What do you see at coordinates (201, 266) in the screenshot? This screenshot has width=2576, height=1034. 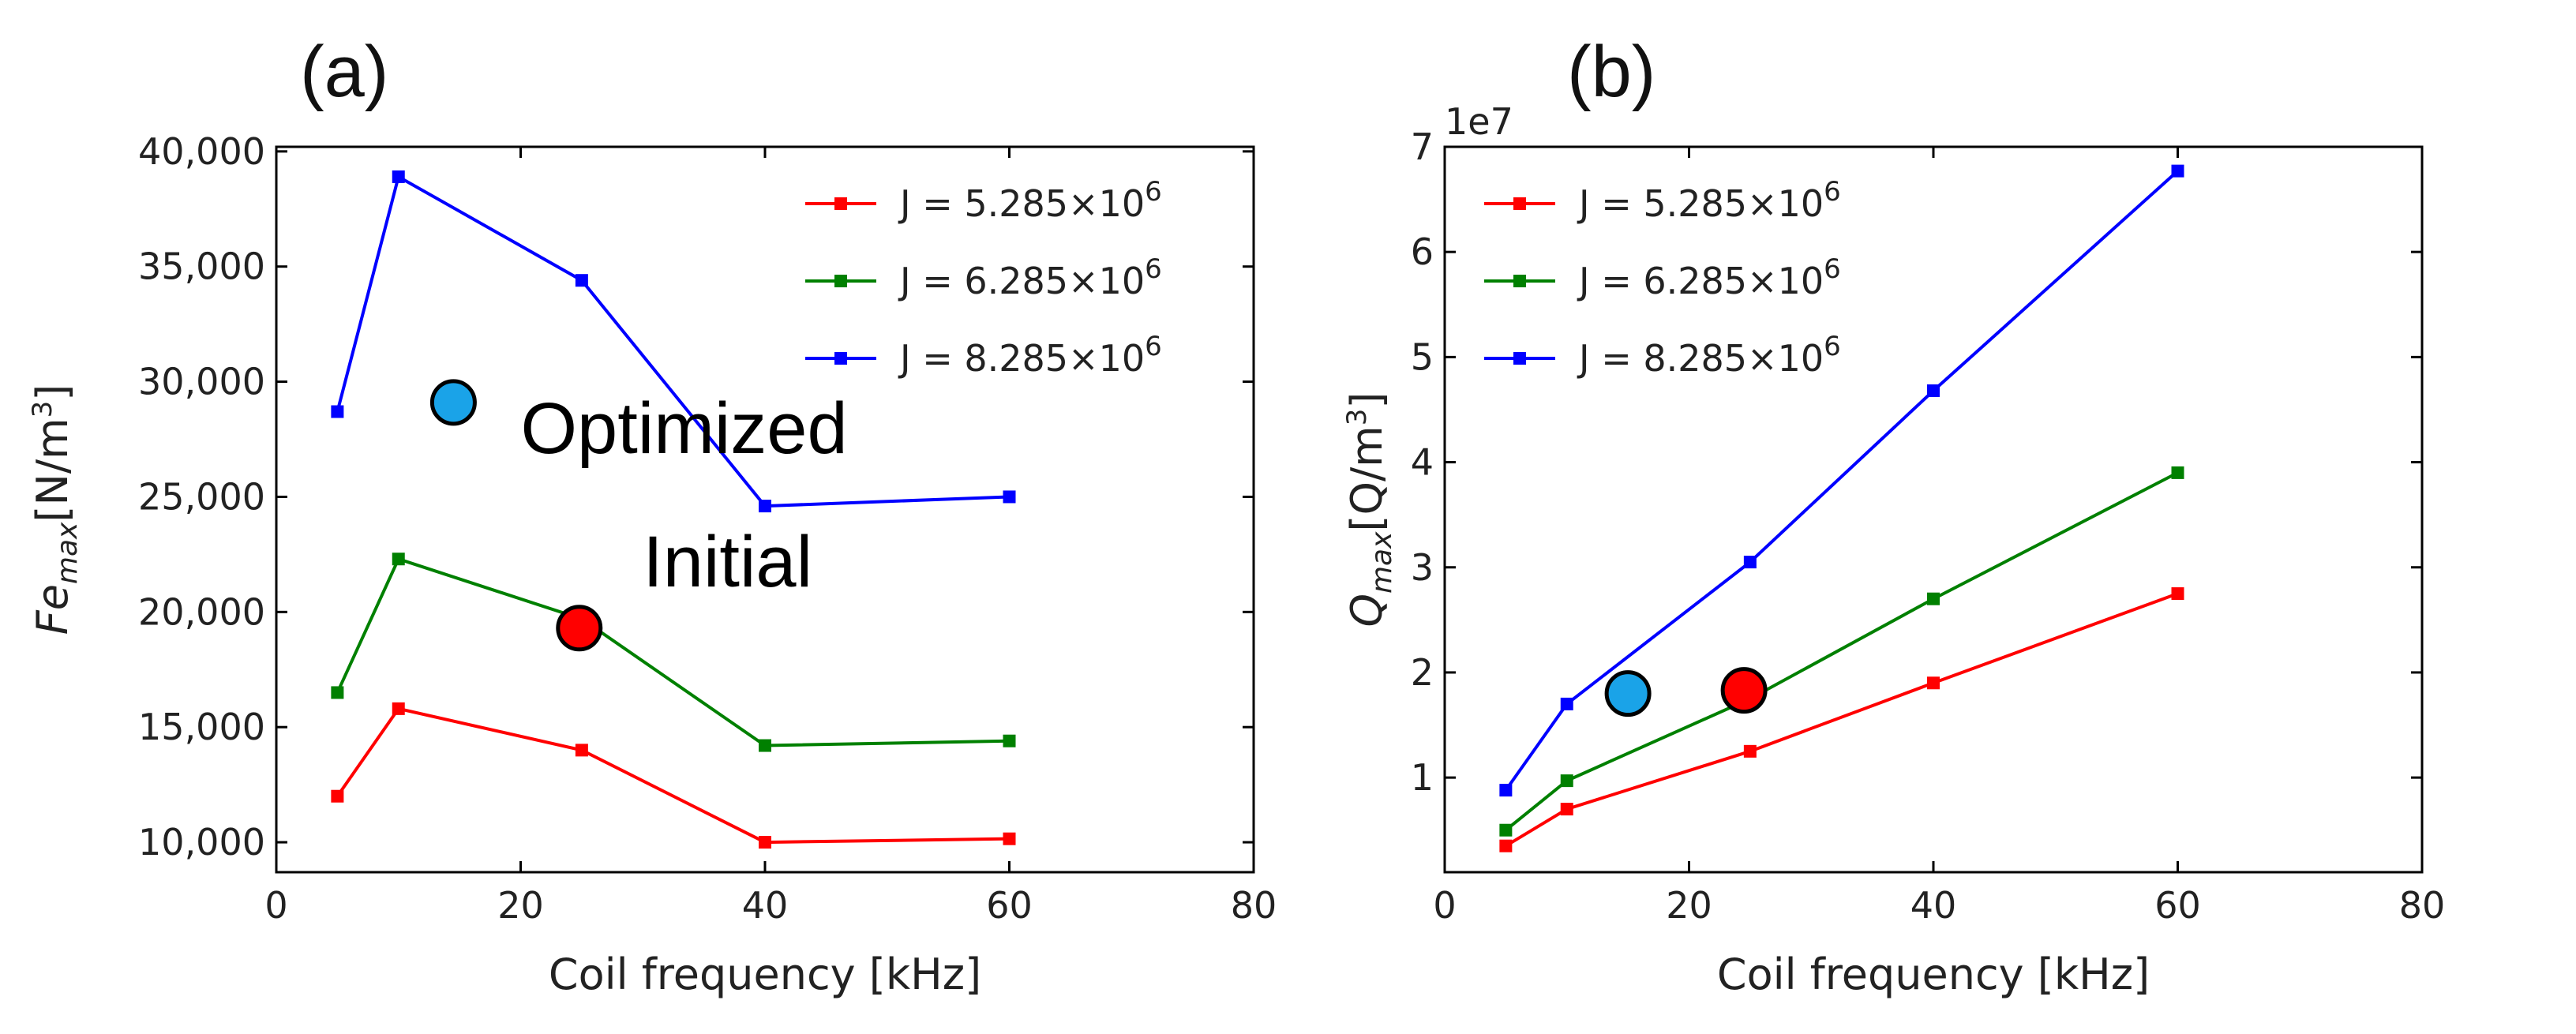 I see `y-tick-label: 35,000` at bounding box center [201, 266].